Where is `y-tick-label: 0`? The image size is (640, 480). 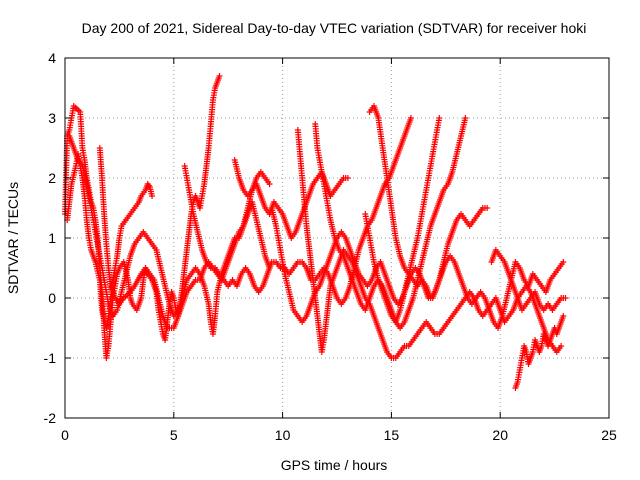
y-tick-label: 0 is located at coordinates (52, 298).